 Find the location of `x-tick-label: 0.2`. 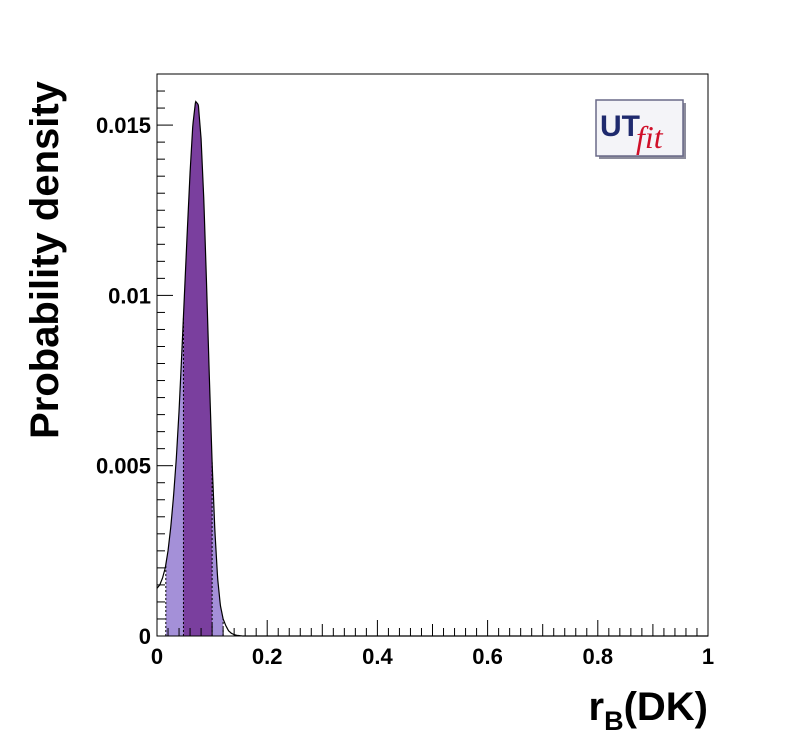

x-tick-label: 0.2 is located at coordinates (267, 656).